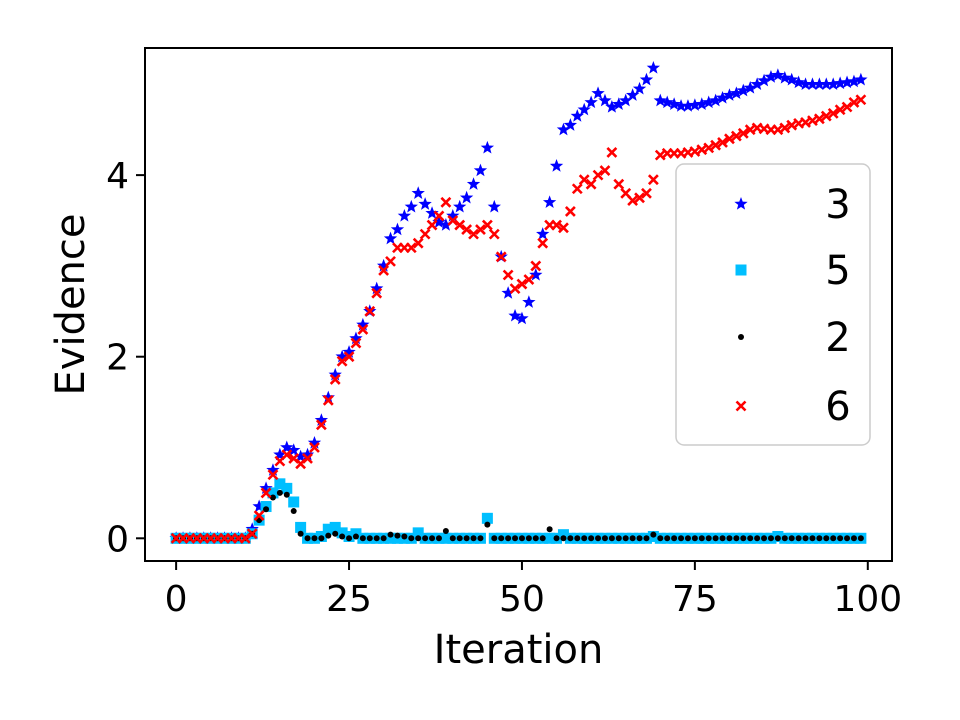  What do you see at coordinates (695, 599) in the screenshot?
I see `x-tick-label: 75` at bounding box center [695, 599].